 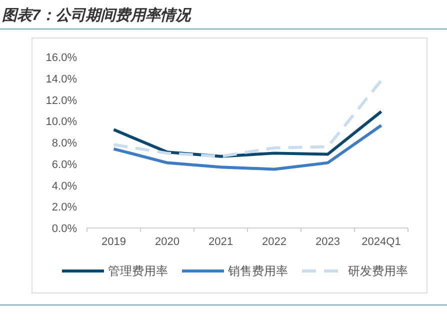 I want to click on y-tick-label: 16.0%, so click(x=62, y=58).